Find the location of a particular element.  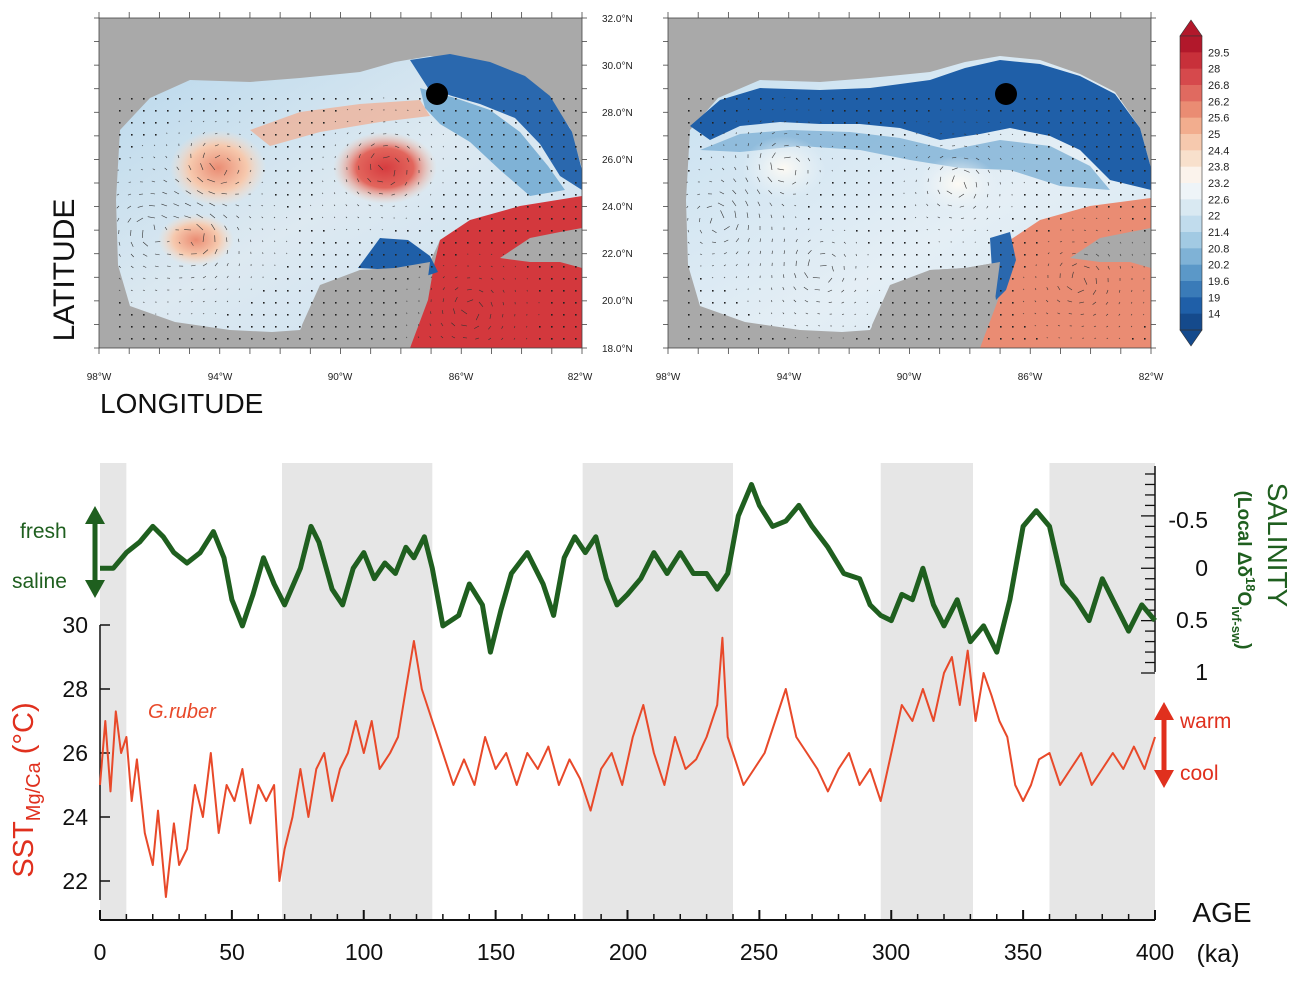

age-tick-label: 300 is located at coordinates (891, 952).